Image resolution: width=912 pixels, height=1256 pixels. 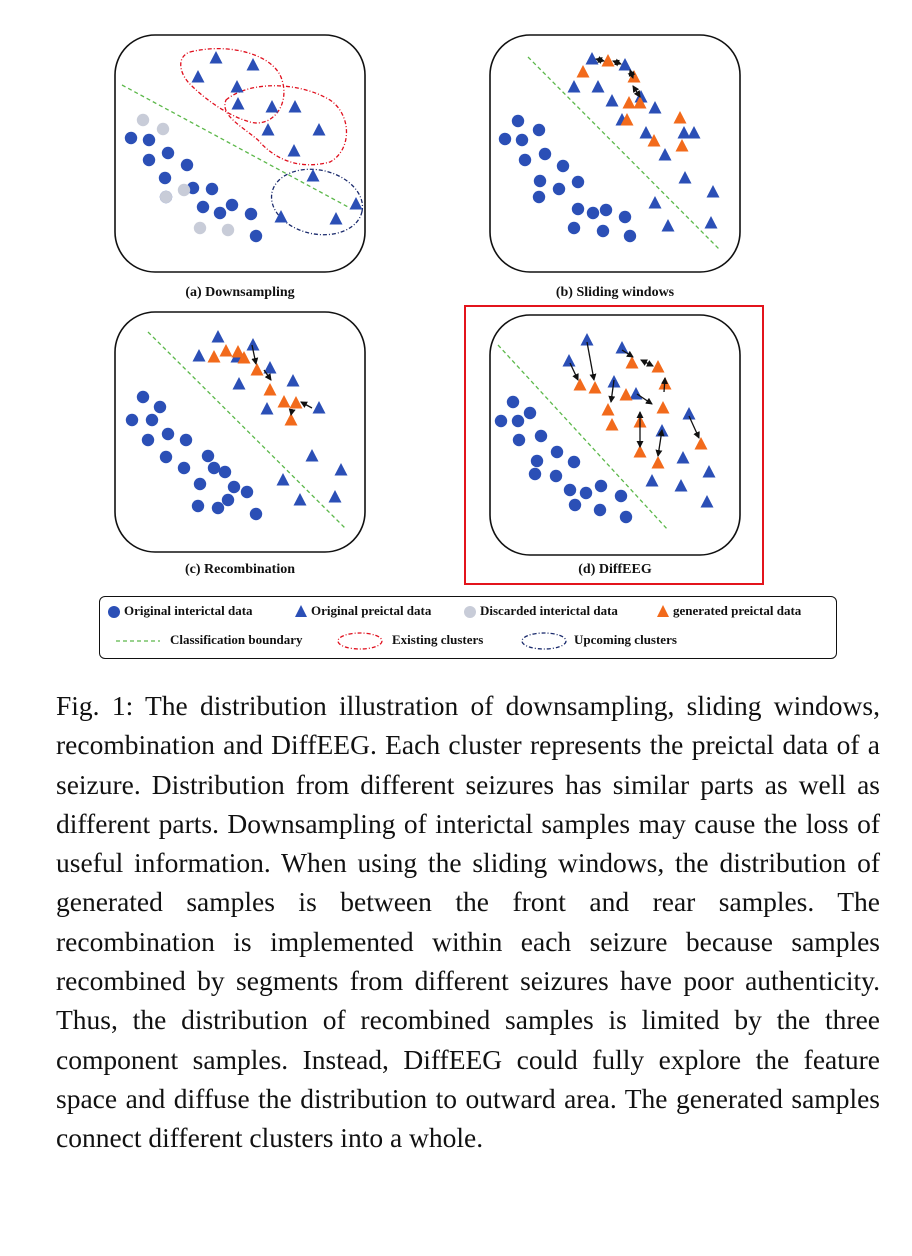 What do you see at coordinates (360, 641) in the screenshot?
I see `legend-existing-ellipse` at bounding box center [360, 641].